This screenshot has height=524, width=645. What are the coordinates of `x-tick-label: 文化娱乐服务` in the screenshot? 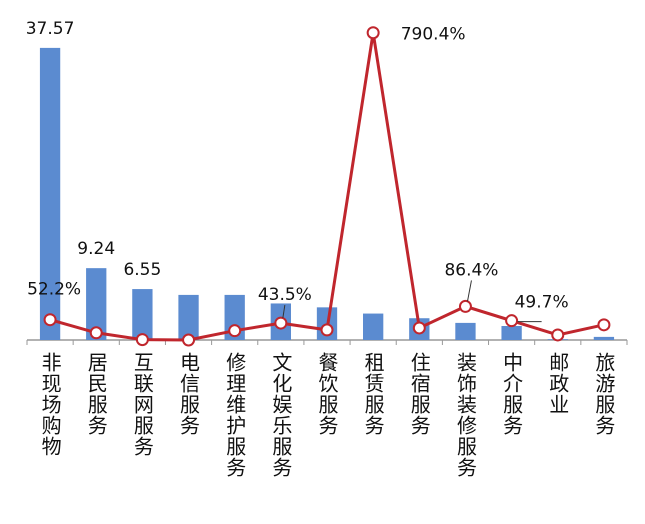 It's located at (281, 415).